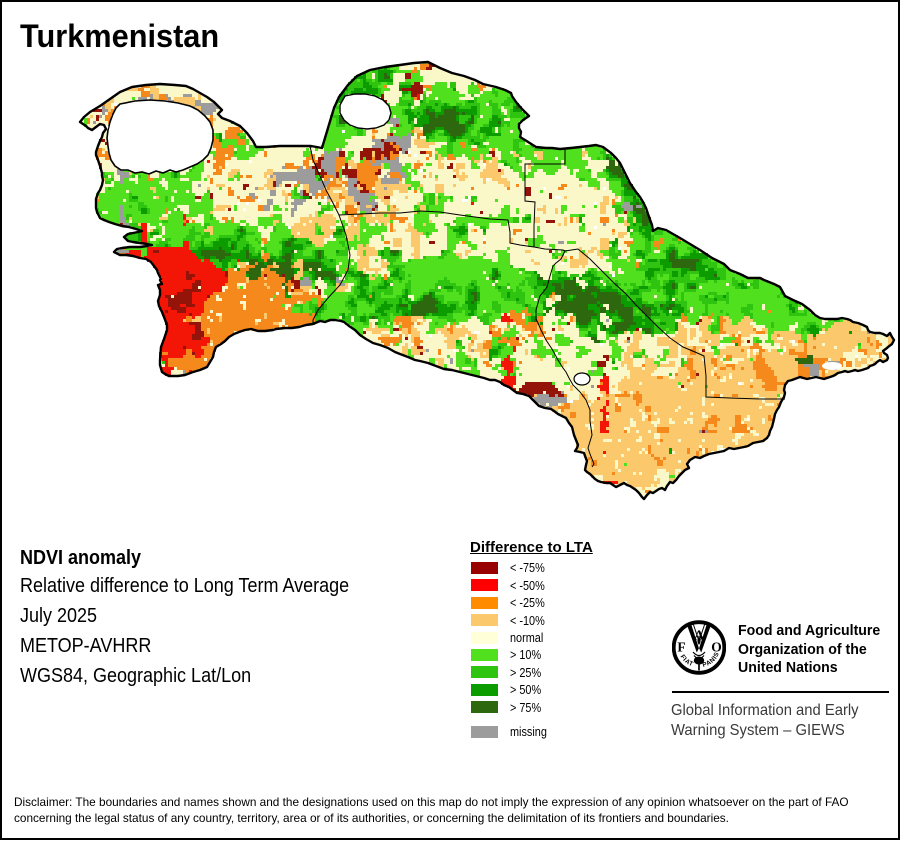  Describe the element at coordinates (716, 647) in the screenshot. I see `svg-text: O` at that location.